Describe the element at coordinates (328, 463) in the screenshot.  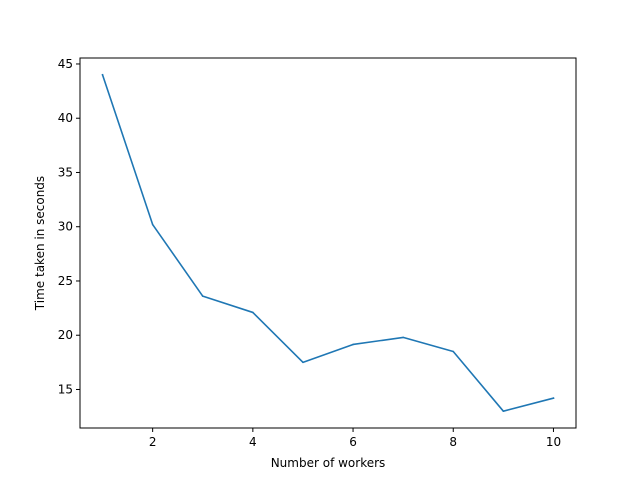
I see `x-axis-label: Number of workers` at that location.